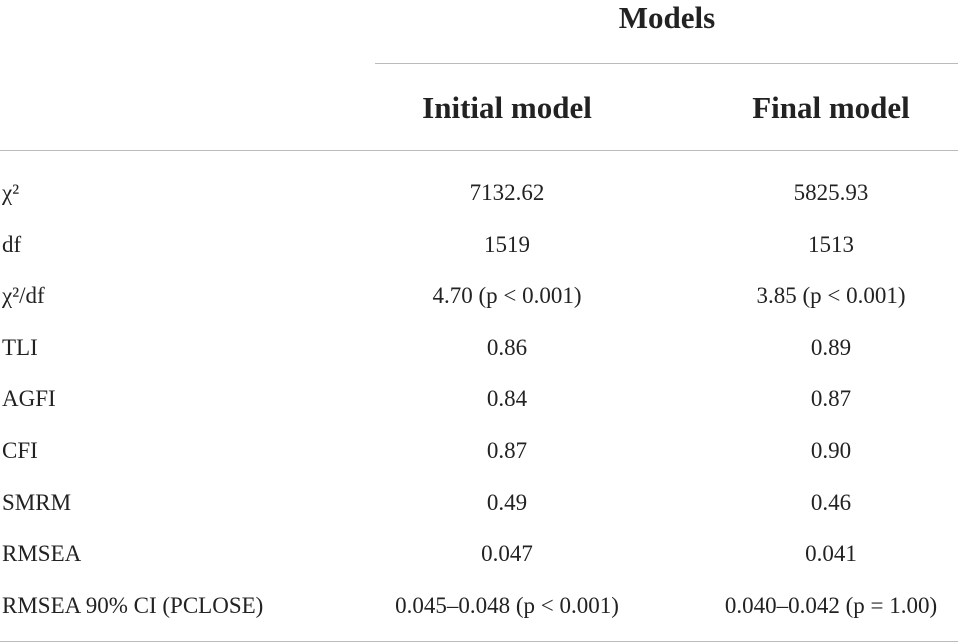  Describe the element at coordinates (667, 17) in the screenshot. I see `header-title: Models` at that location.